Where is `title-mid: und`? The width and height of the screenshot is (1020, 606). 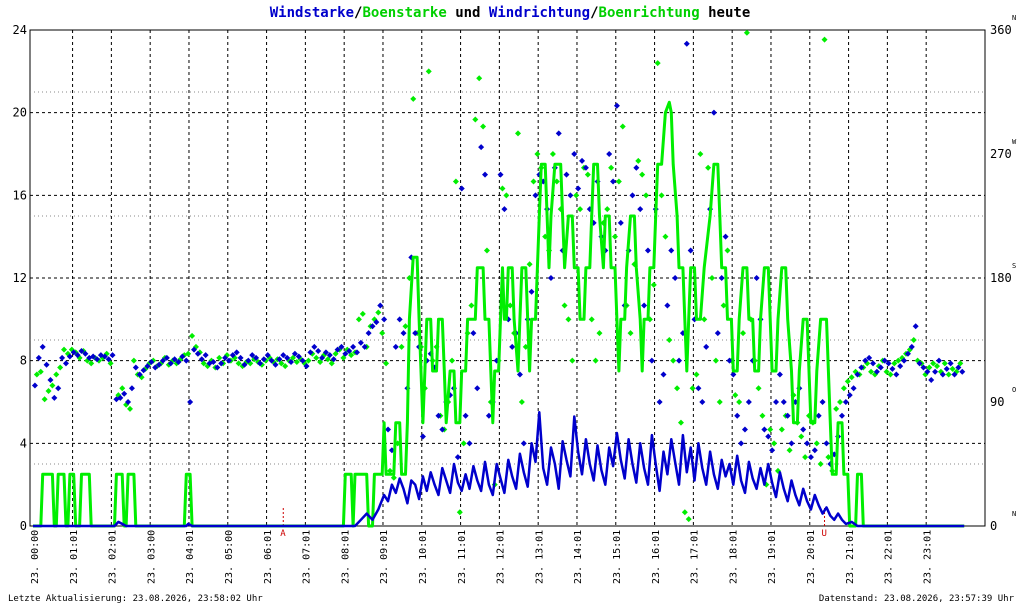 title-mid: und is located at coordinates (467, 13).